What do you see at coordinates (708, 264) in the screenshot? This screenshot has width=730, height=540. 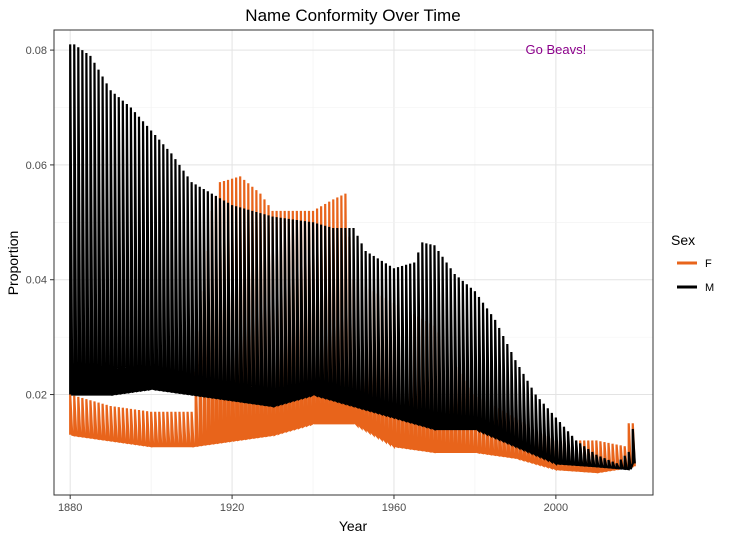 I see `legend-label-f: F` at bounding box center [708, 264].